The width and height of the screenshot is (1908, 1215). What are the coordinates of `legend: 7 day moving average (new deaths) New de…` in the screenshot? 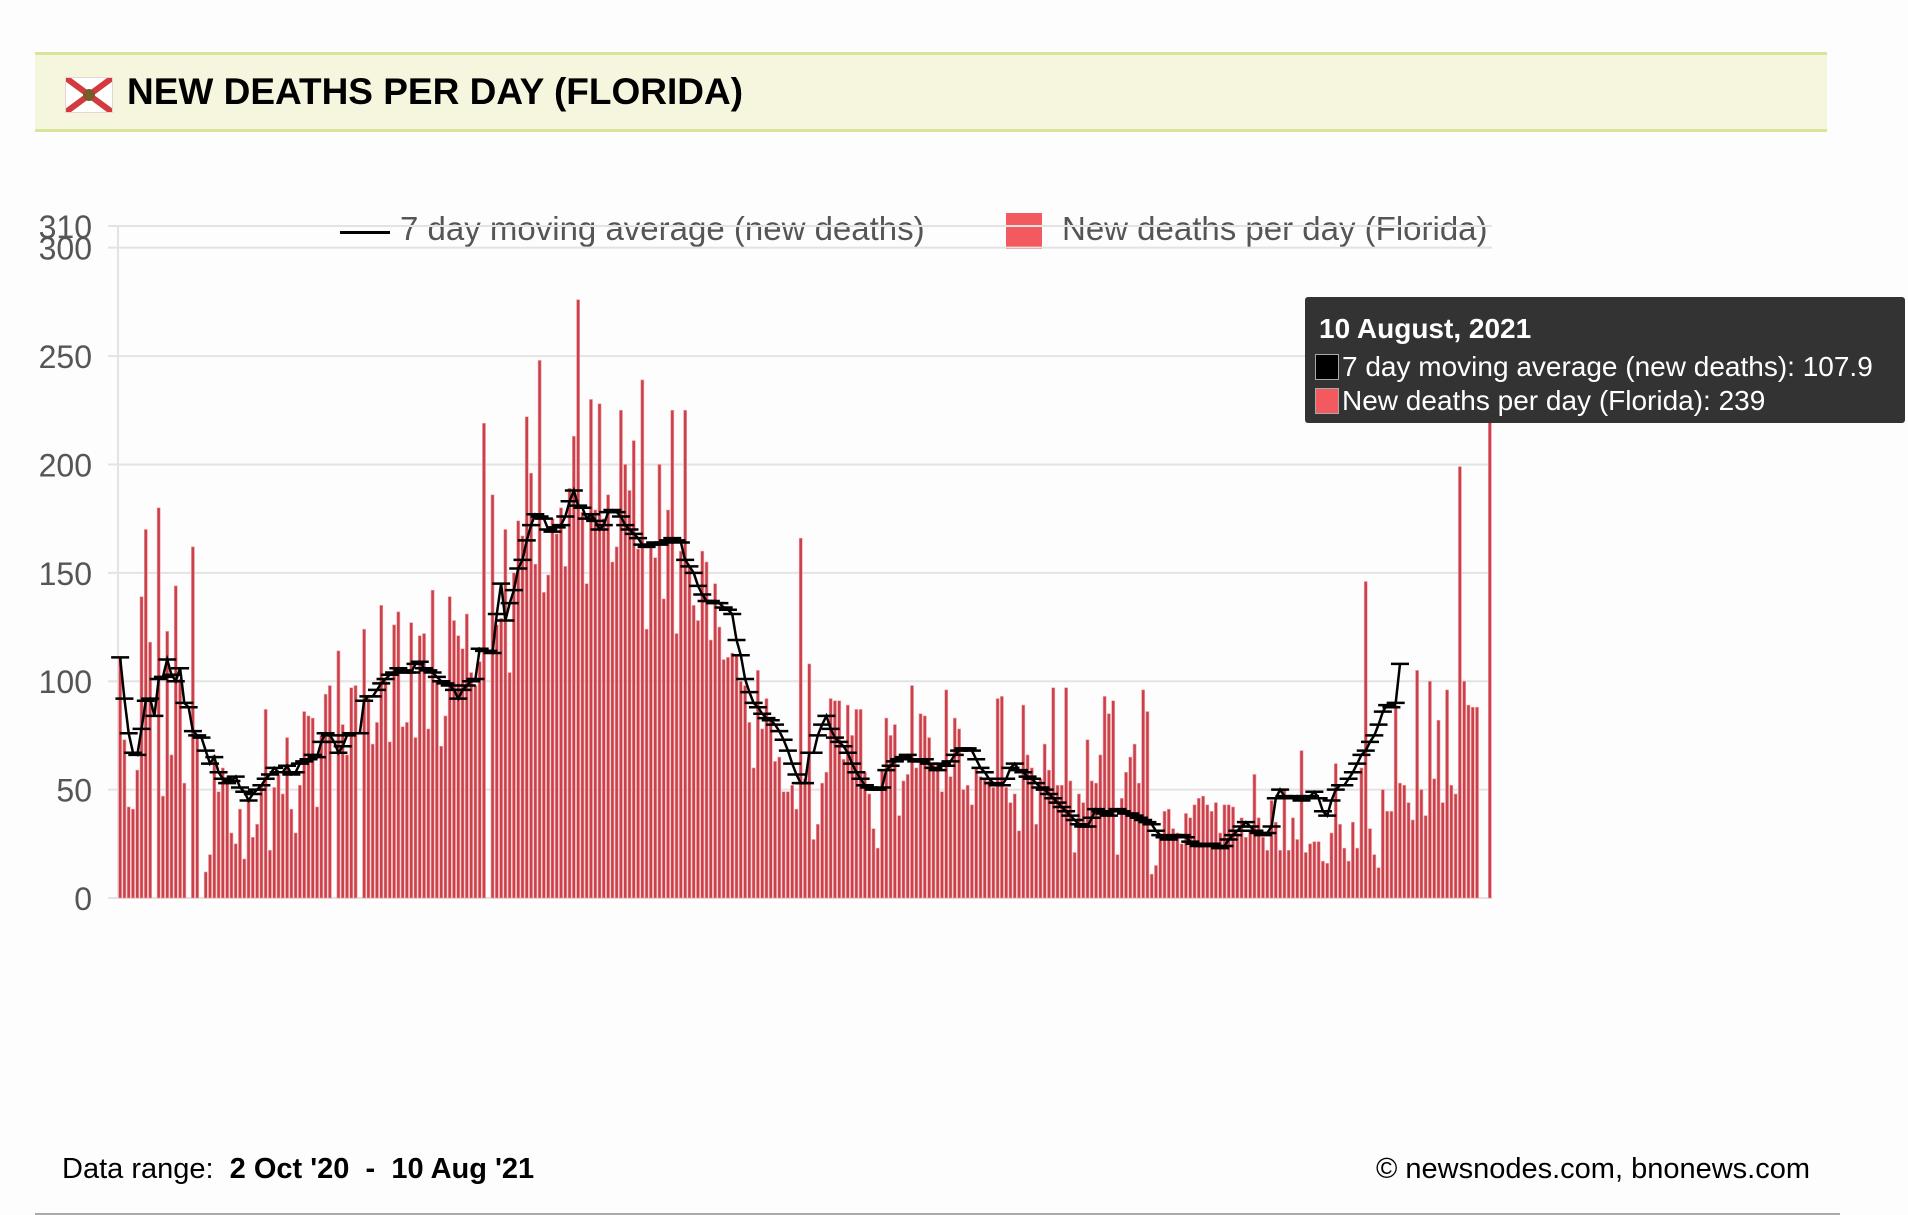 It's located at (954, 230).